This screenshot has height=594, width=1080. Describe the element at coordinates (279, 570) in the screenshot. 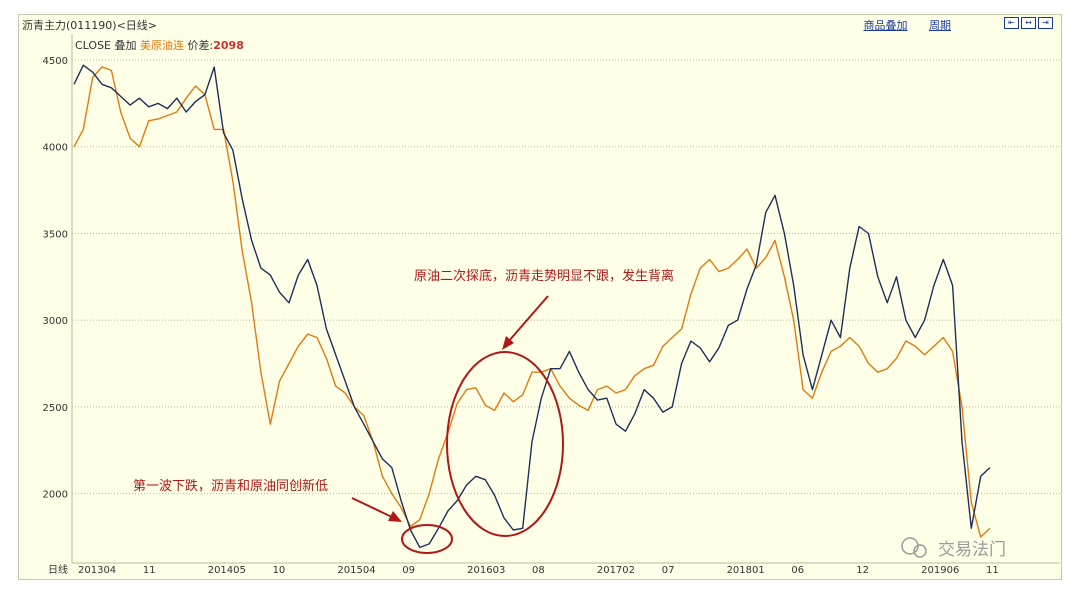

I see `x-tick-label: 10` at that location.